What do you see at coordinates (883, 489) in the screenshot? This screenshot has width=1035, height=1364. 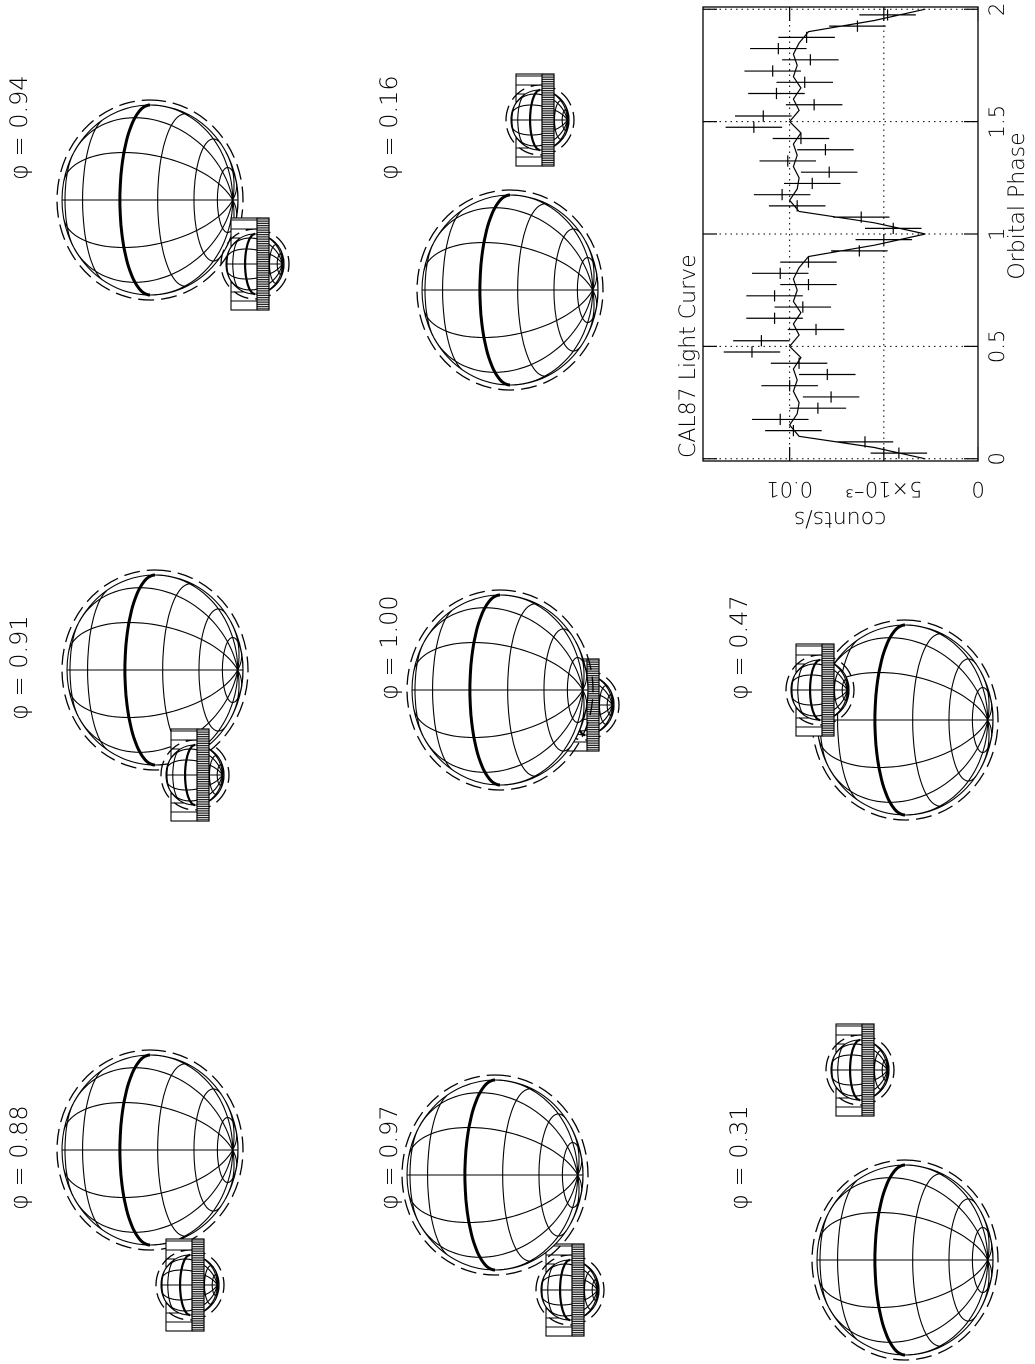 I see `y-tick-label: 5×10⁻³` at bounding box center [883, 489].